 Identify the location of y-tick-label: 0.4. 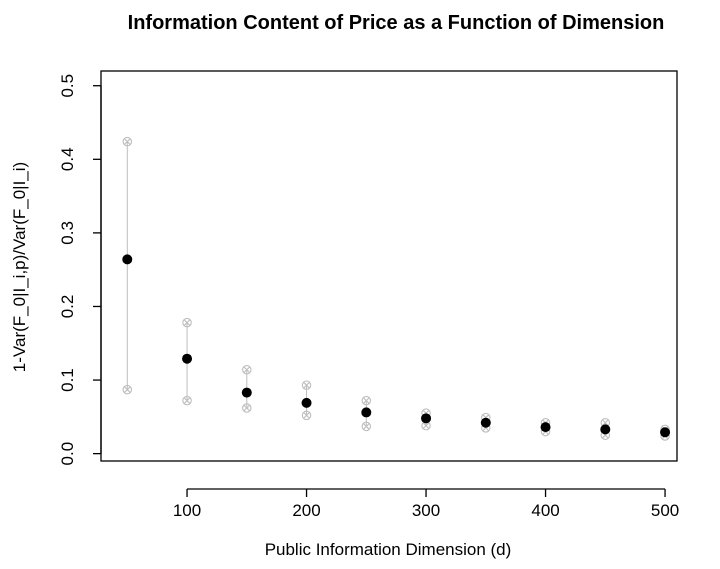
(67, 159).